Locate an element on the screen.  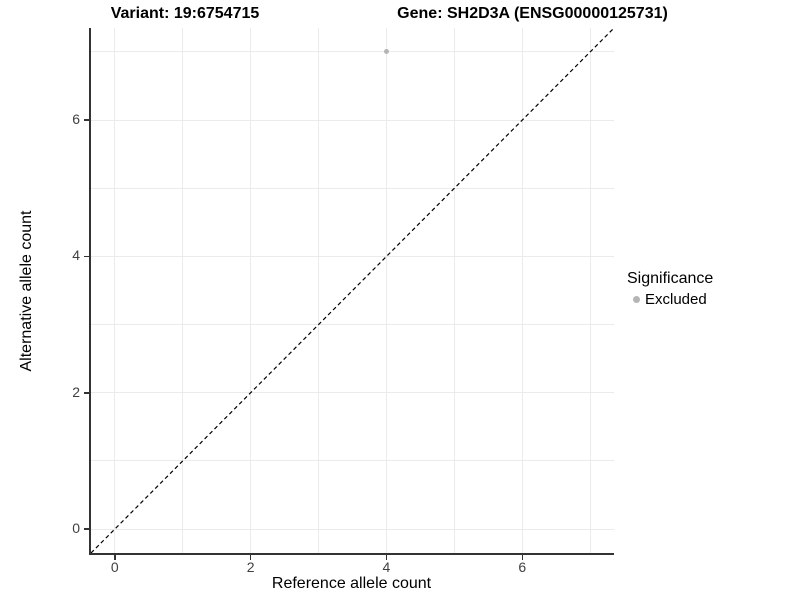
y-tick-label: 0 is located at coordinates (76, 528).